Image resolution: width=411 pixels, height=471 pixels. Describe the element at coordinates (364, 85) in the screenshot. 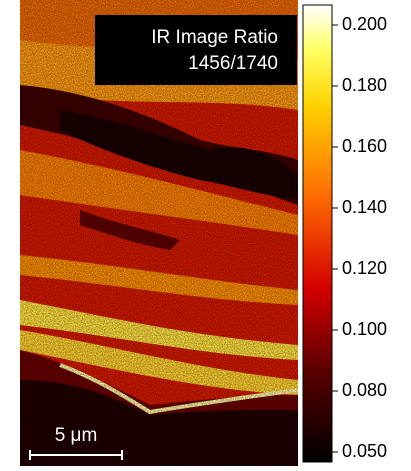

I see `colorbar-tick-label: 0.180` at that location.